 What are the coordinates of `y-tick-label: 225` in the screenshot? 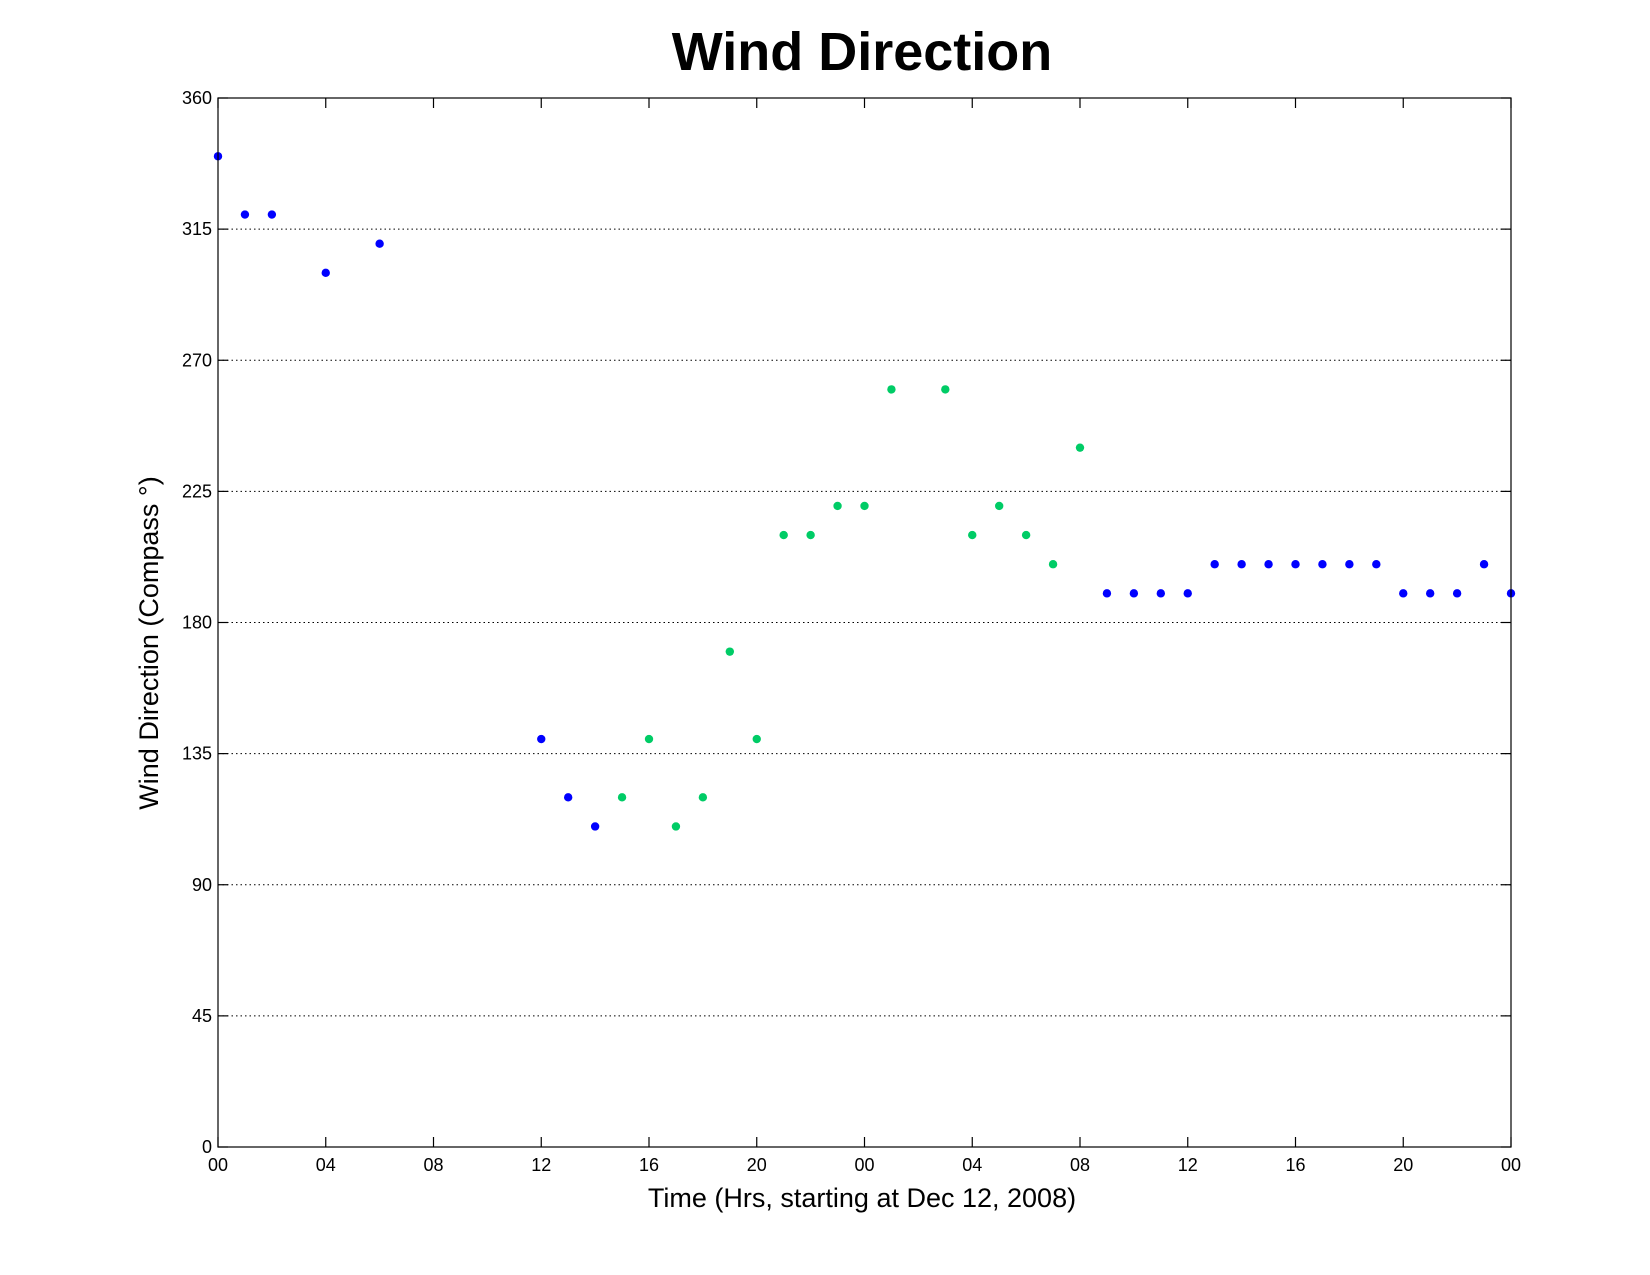 It's located at (197, 491).